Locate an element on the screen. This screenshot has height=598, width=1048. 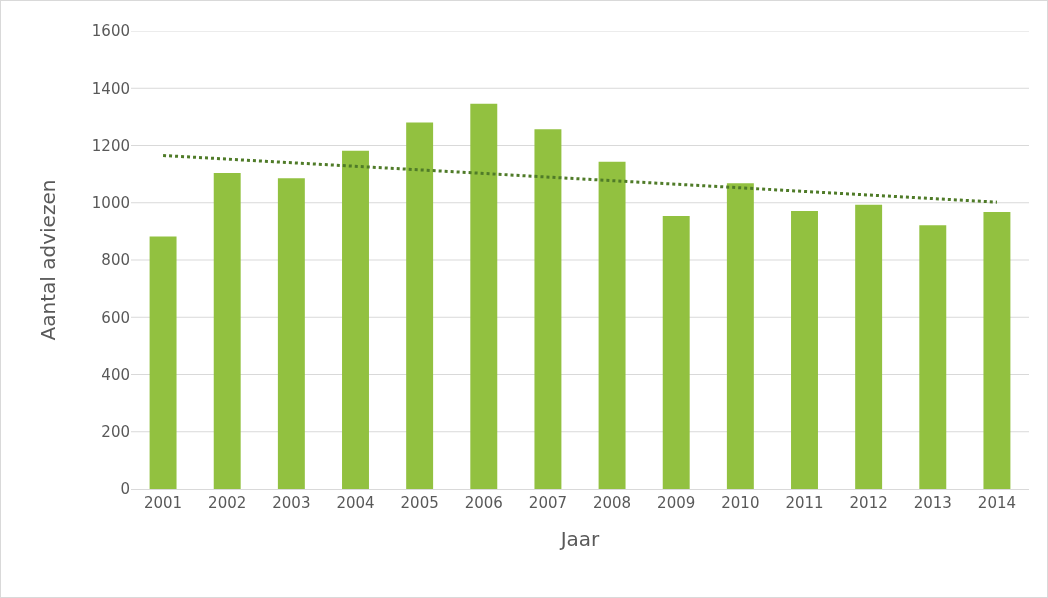
x-axis-title: Jaar is located at coordinates (579, 538).